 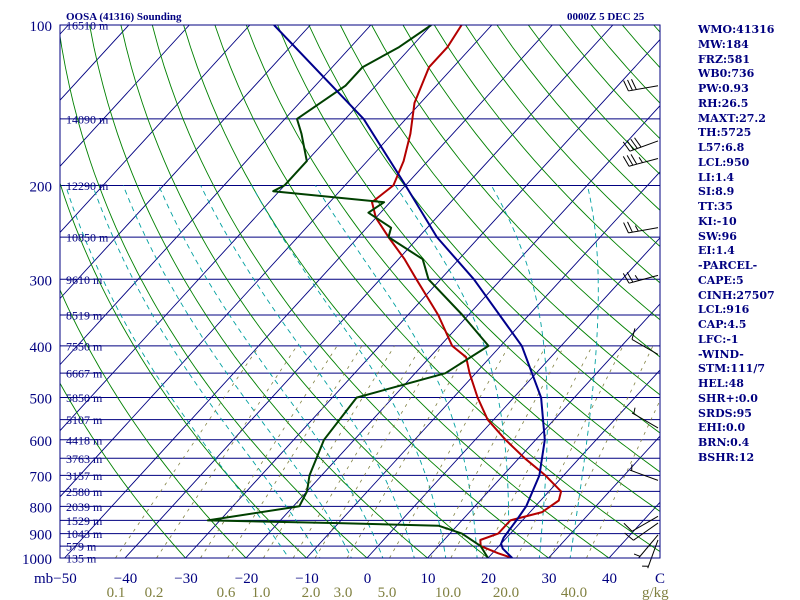 I want to click on mixing-ratio-unit: g/kg, so click(x=655, y=592).